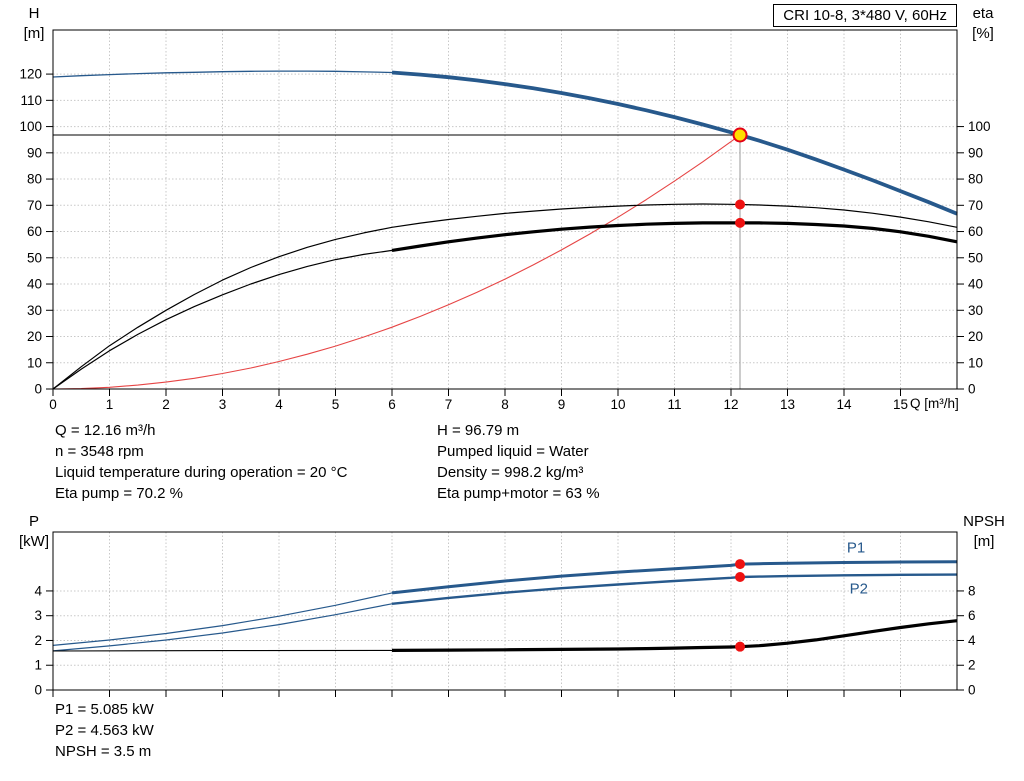 The image size is (1024, 781). What do you see at coordinates (730, 404) in the screenshot?
I see `x-tick-label: 12` at bounding box center [730, 404].